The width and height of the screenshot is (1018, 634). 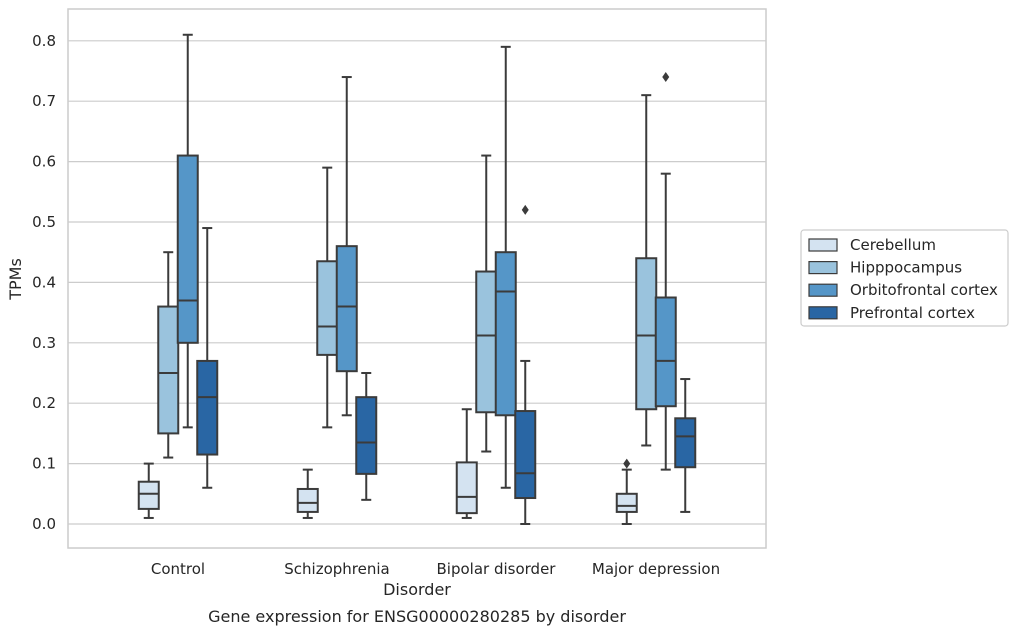 I want to click on legend-item: Orbitofrontal cortex, so click(x=903, y=290).